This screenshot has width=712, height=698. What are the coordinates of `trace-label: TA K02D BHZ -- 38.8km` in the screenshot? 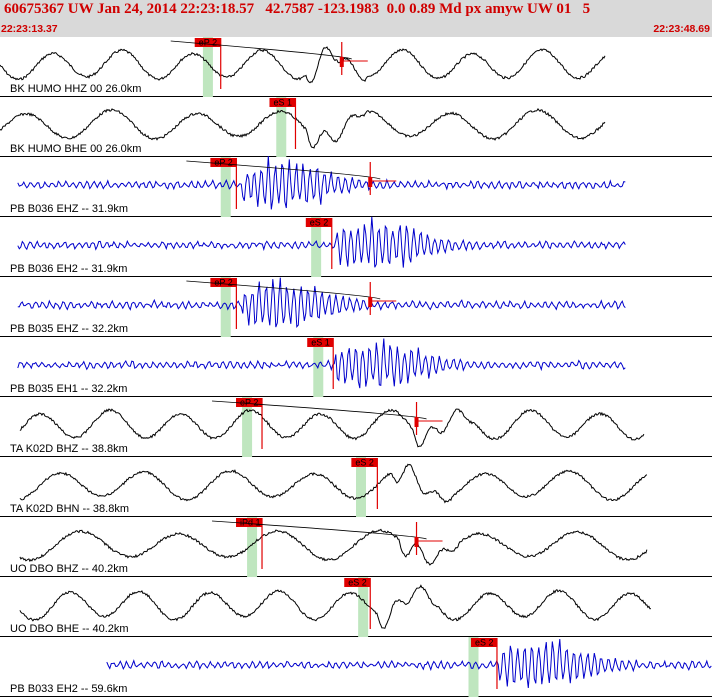 It's located at (69, 449).